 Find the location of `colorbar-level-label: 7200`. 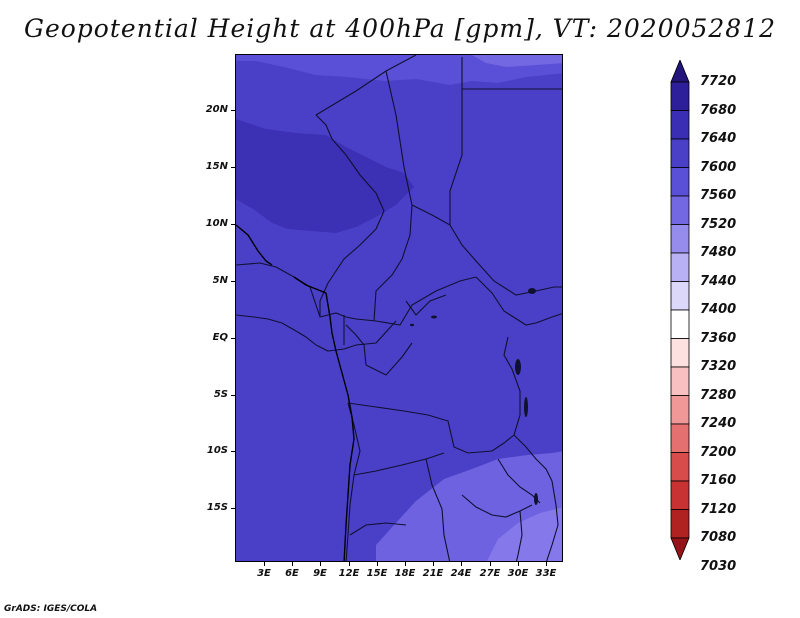

colorbar-level-label: 7200 is located at coordinates (718, 452).